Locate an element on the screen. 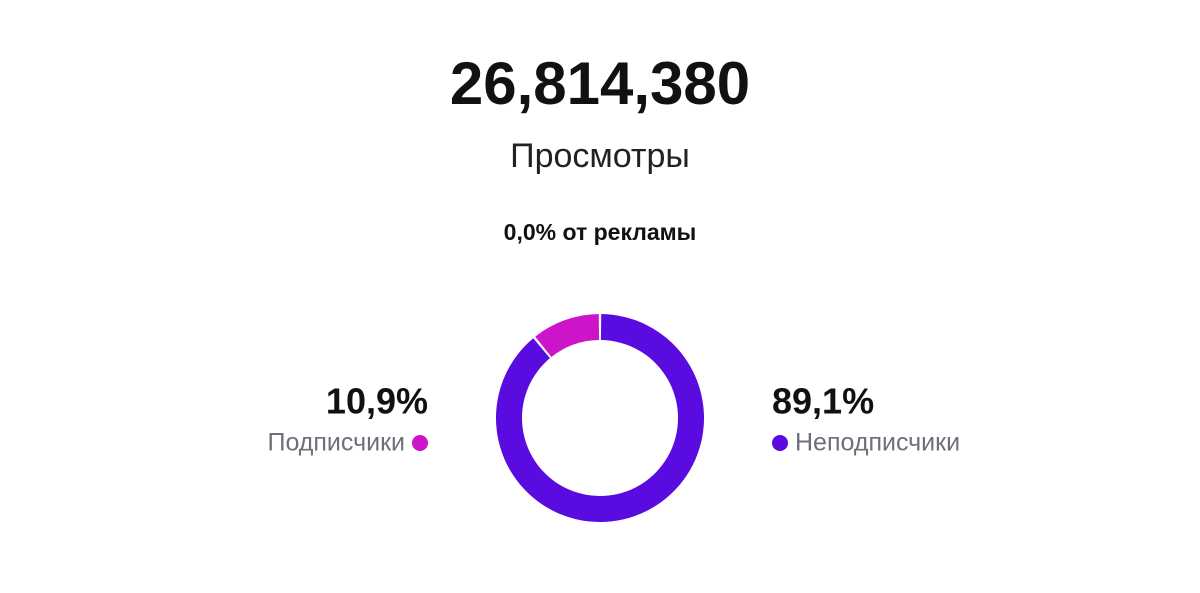  total-views: 26,814,380 is located at coordinates (600, 83).